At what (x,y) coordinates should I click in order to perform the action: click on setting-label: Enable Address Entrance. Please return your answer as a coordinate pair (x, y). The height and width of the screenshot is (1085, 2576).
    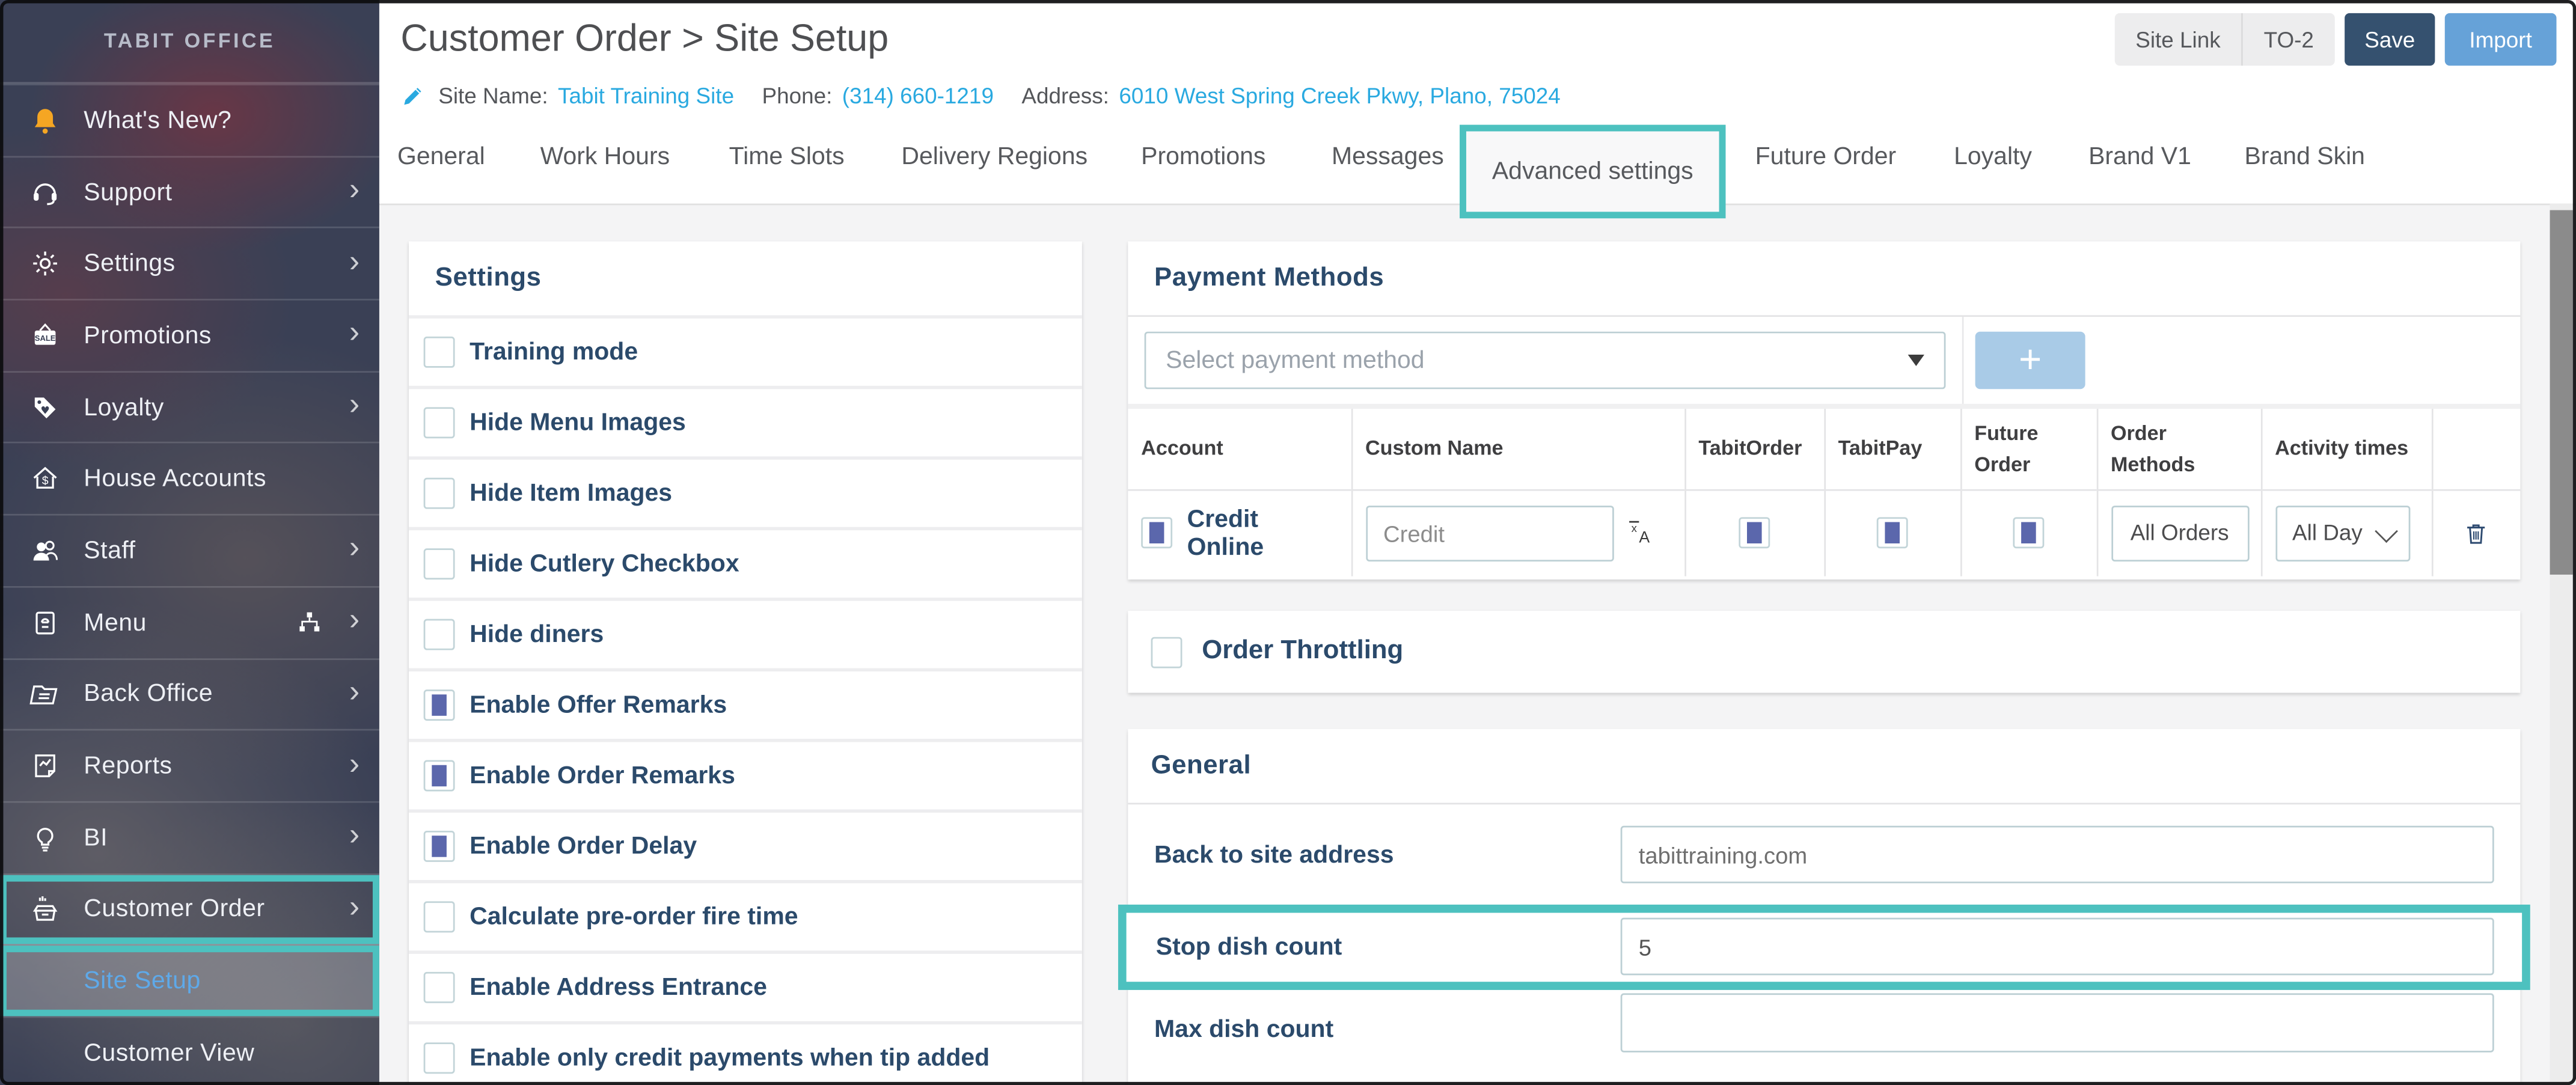
    Looking at the image, I should click on (618, 988).